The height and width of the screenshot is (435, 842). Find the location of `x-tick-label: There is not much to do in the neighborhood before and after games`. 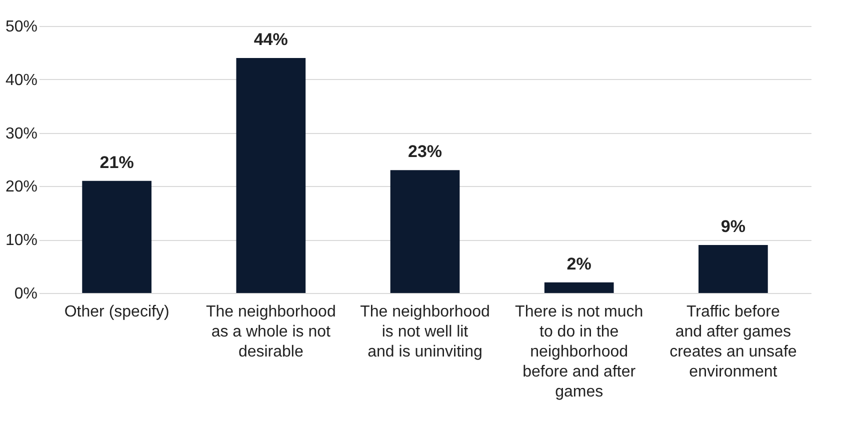

x-tick-label: There is not much to do in the neighborhood before and after games is located at coordinates (579, 352).